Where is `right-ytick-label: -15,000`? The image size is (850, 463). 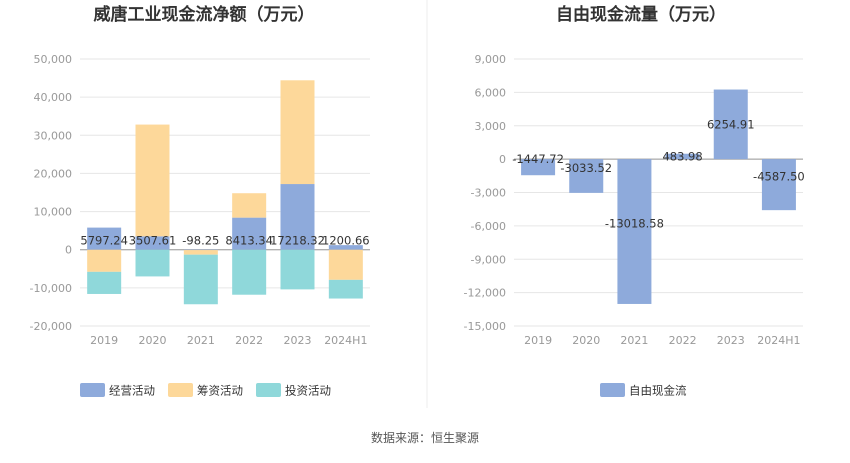
right-ytick-label: -15,000 is located at coordinates (485, 326).